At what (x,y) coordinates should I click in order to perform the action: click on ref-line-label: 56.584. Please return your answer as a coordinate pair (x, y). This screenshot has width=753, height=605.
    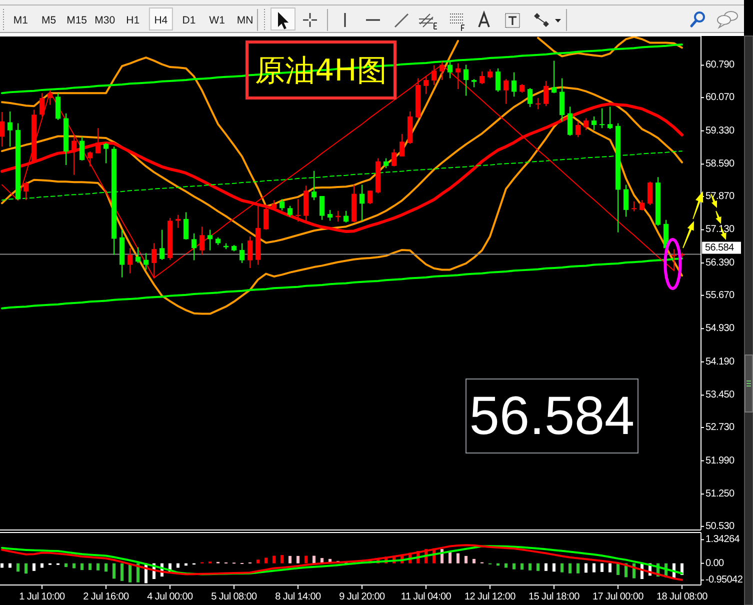
    Looking at the image, I should click on (720, 248).